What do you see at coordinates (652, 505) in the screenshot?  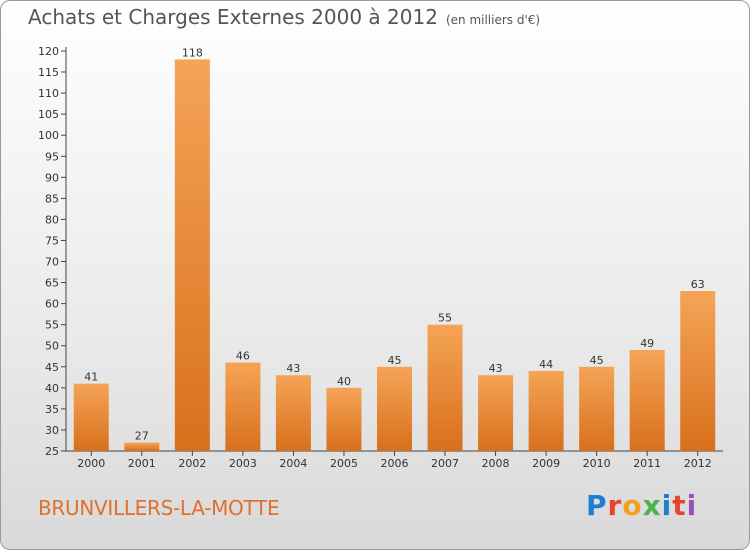 I see `logo-letter: x` at bounding box center [652, 505].